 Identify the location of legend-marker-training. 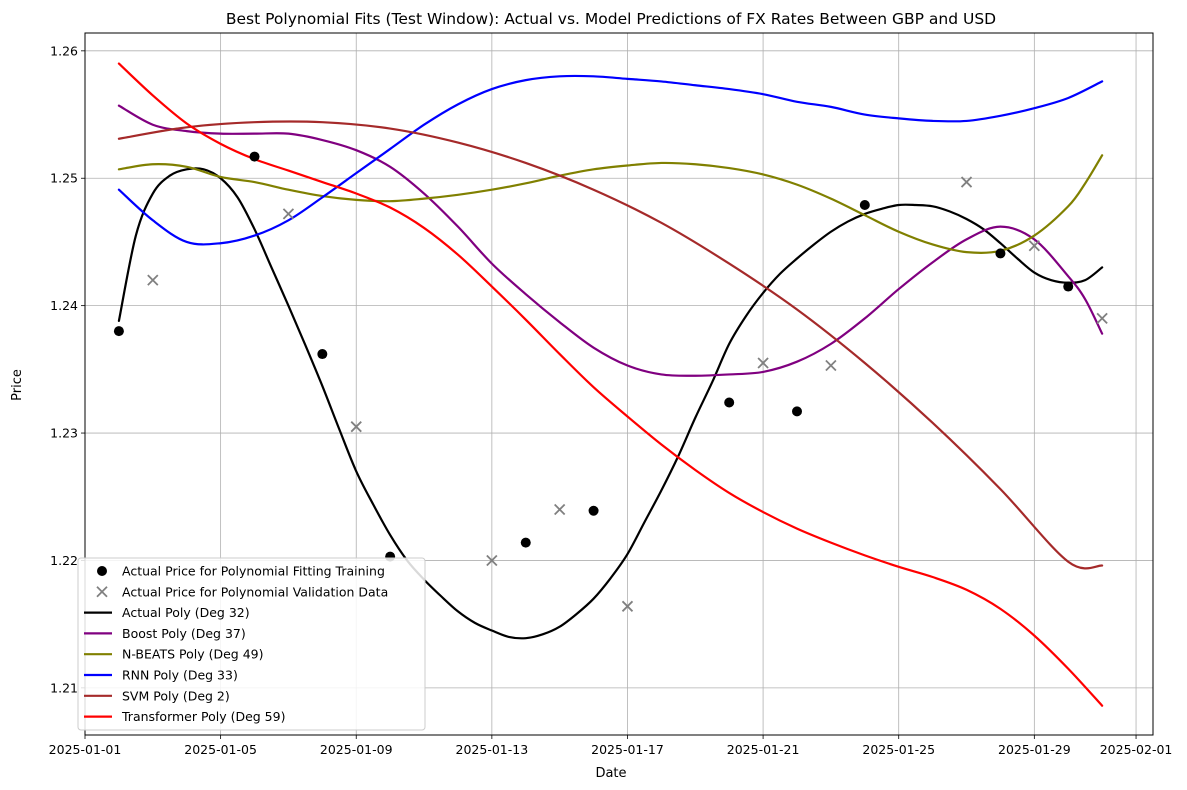
(102, 571).